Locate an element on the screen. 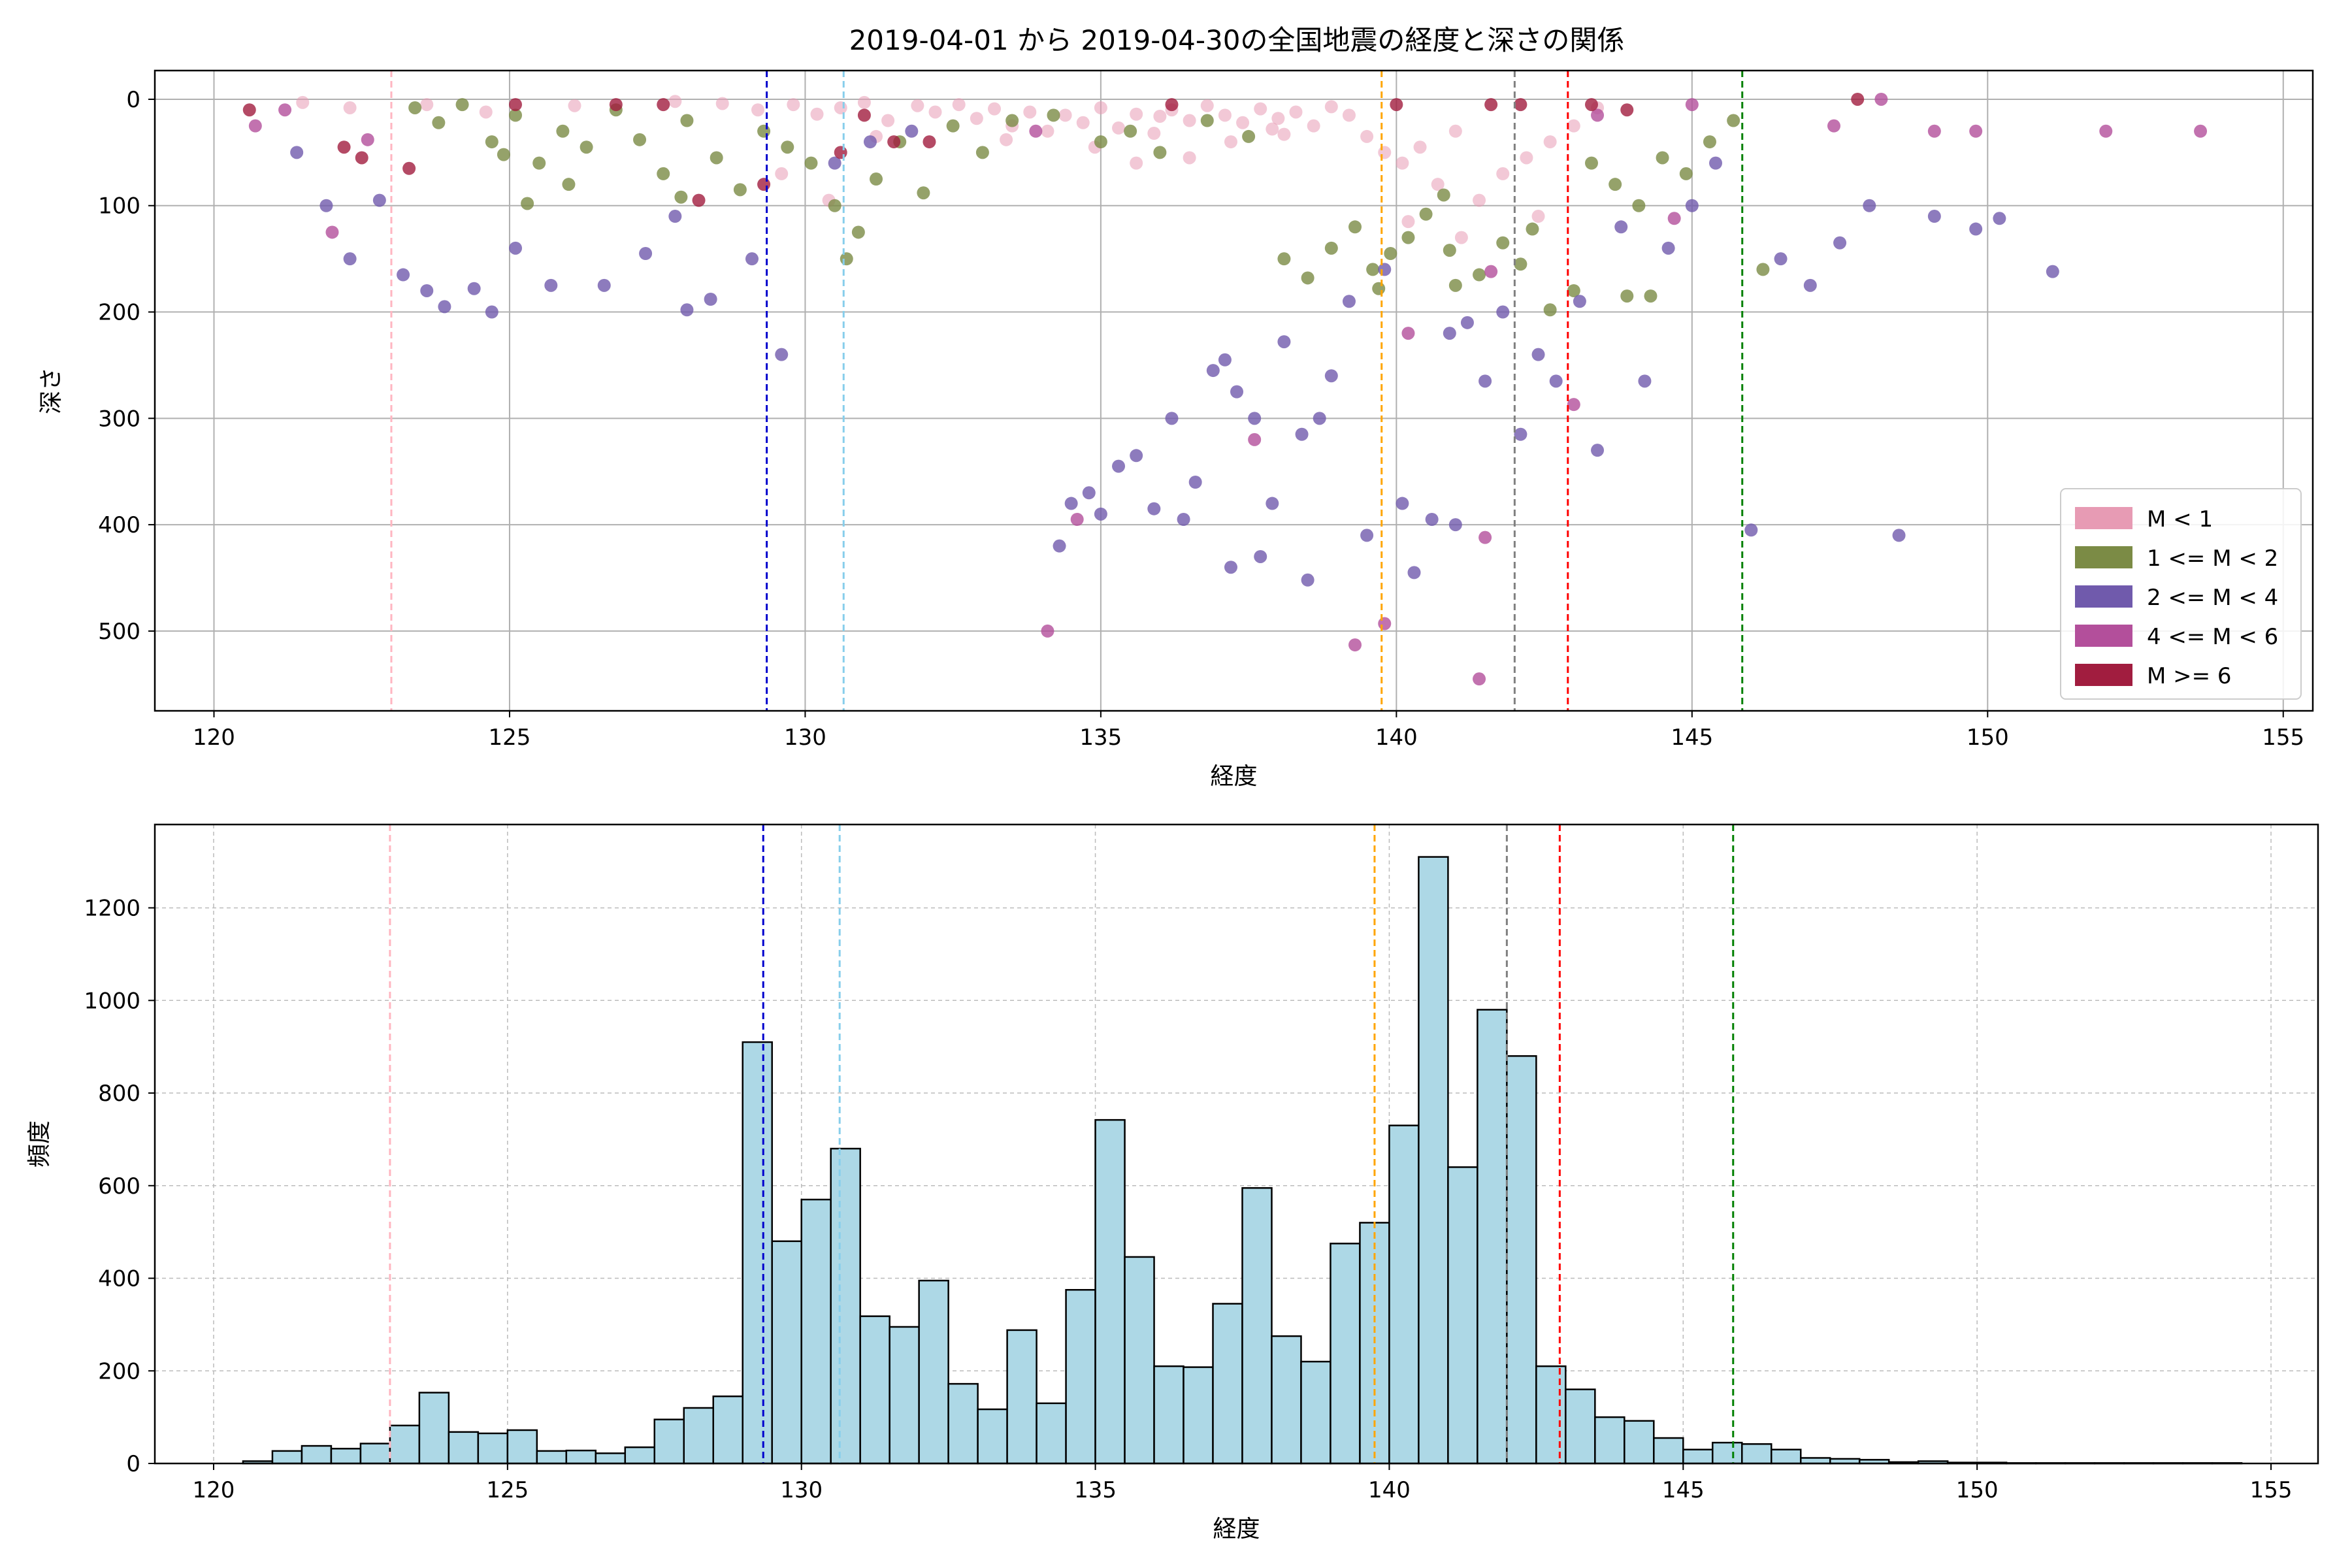 Image resolution: width=2352 pixels, height=1568 pixels. histogram-x-tick-label: 135 is located at coordinates (1095, 1490).